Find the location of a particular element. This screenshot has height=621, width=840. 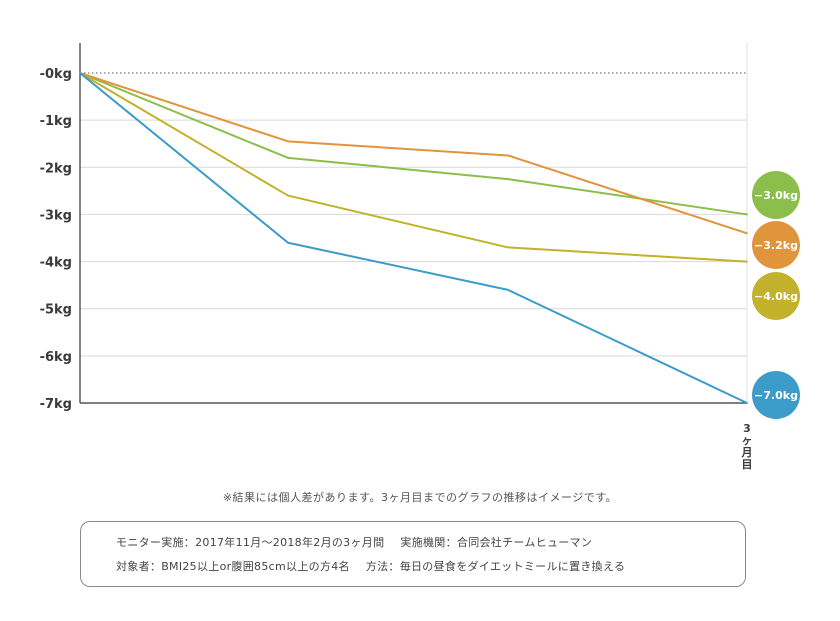

y-tick-label: -2kg is located at coordinates (56, 168).